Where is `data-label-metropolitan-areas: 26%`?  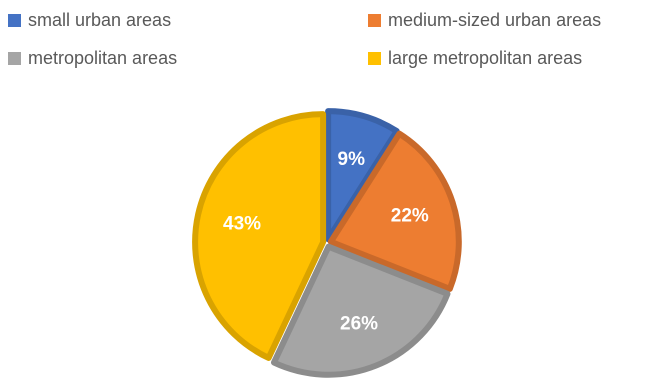 data-label-metropolitan-areas: 26% is located at coordinates (359, 323).